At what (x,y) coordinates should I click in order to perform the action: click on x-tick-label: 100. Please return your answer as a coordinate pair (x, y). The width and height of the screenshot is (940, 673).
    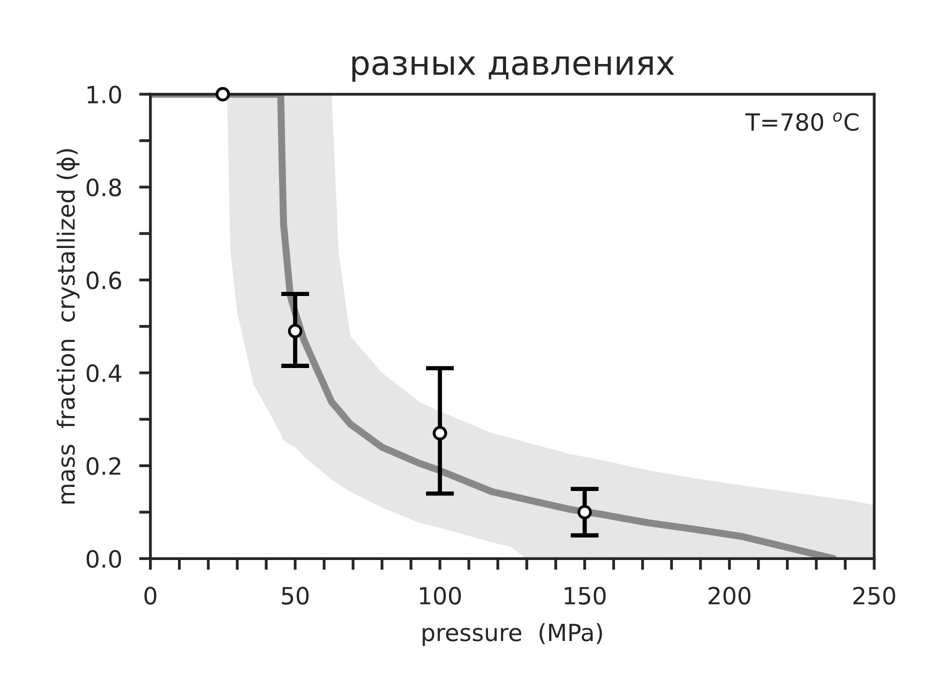
    Looking at the image, I should click on (440, 595).